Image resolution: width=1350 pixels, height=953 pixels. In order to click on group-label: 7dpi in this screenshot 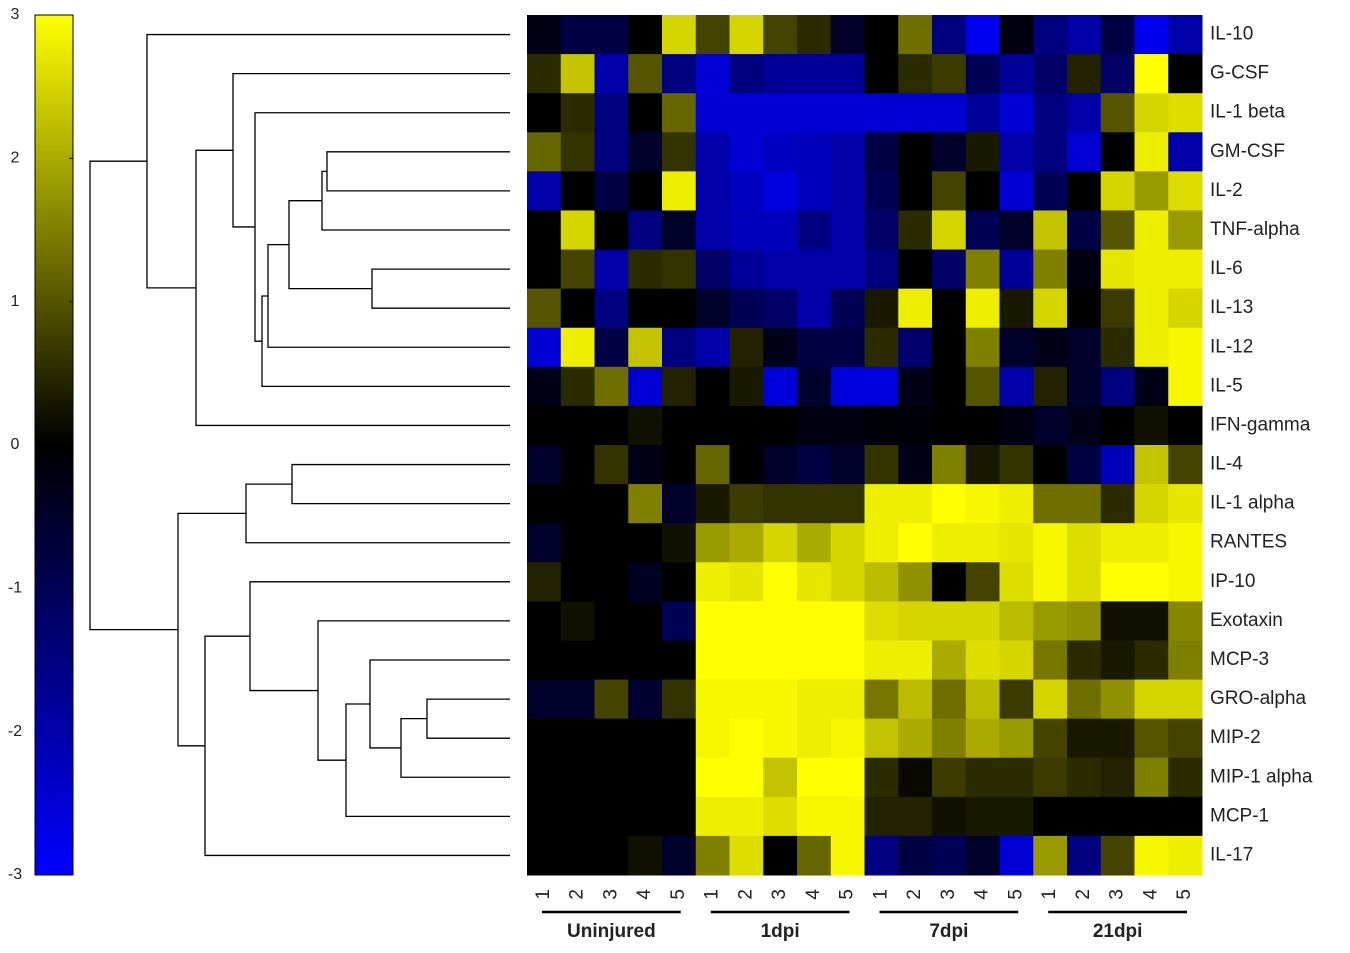, I will do `click(948, 931)`.